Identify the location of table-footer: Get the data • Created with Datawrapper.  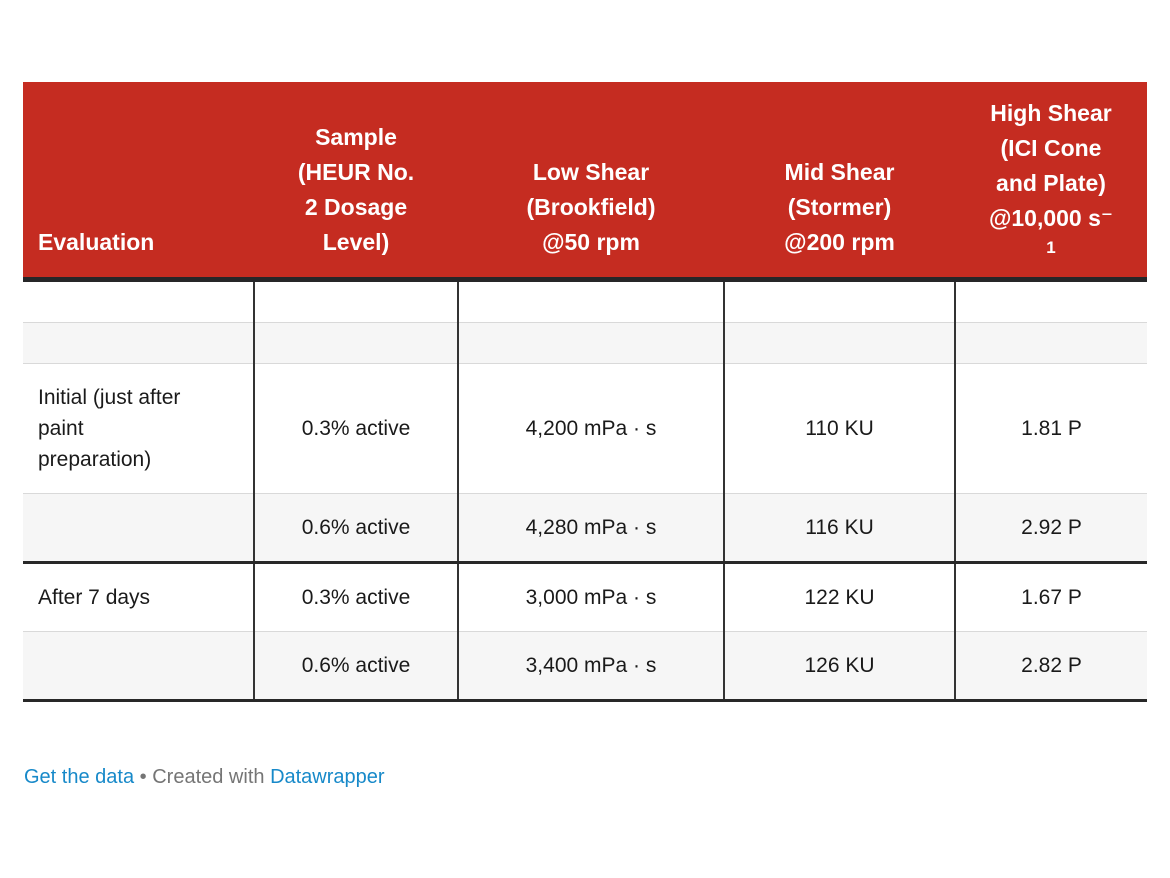
(204, 777).